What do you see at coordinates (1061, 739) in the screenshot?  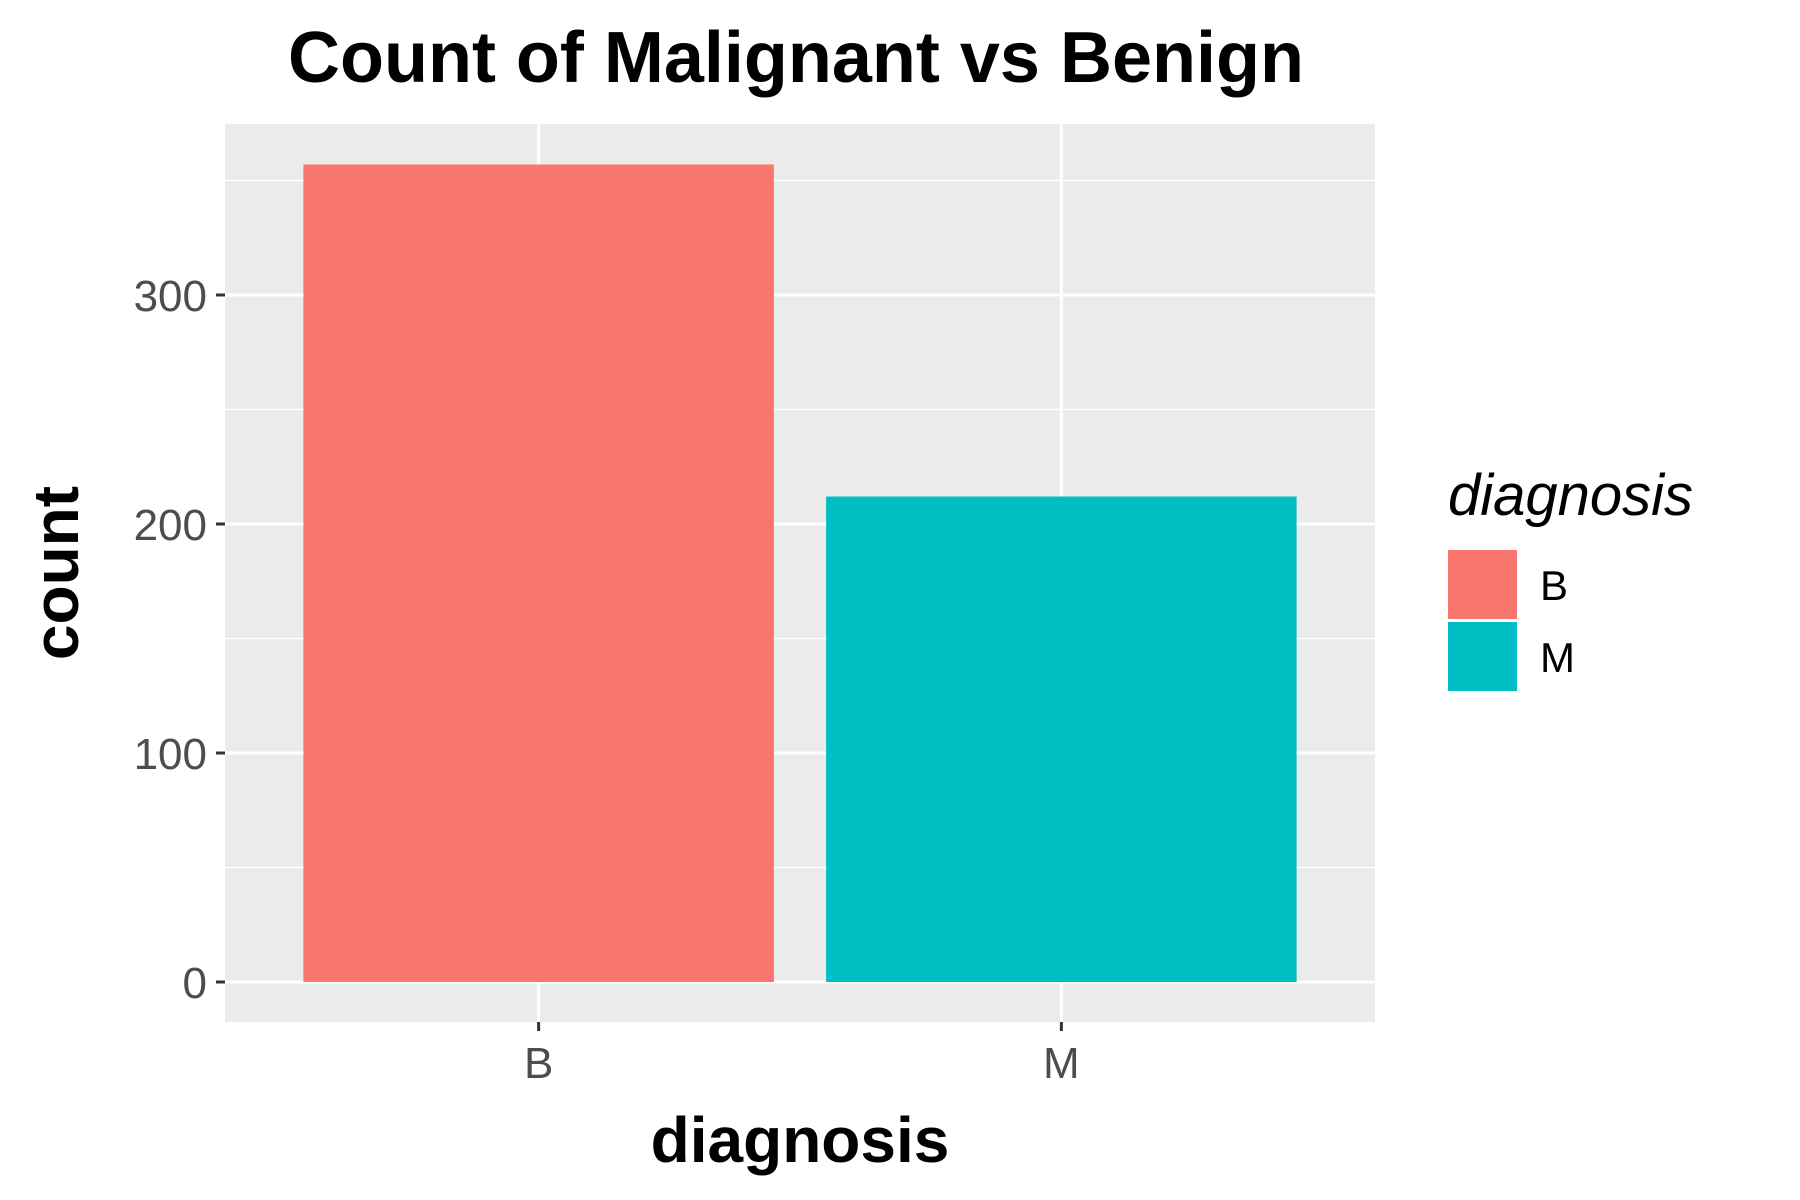 I see `bar-M` at bounding box center [1061, 739].